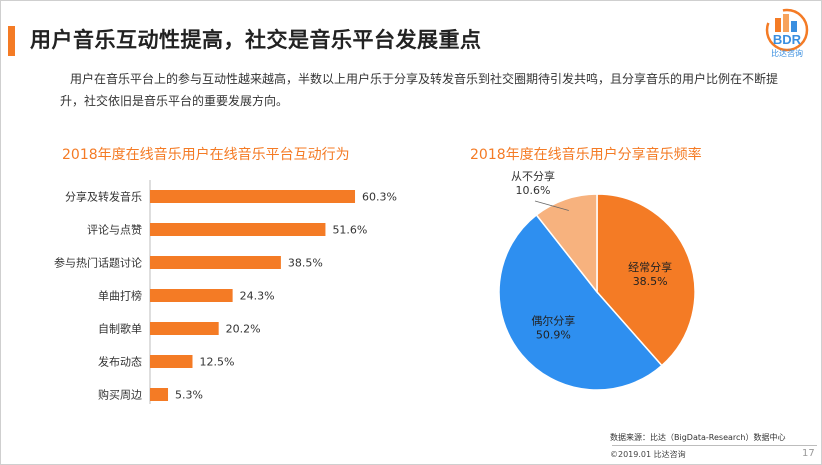  What do you see at coordinates (120, 296) in the screenshot?
I see `bar-category-label: 单曲打榜` at bounding box center [120, 296].